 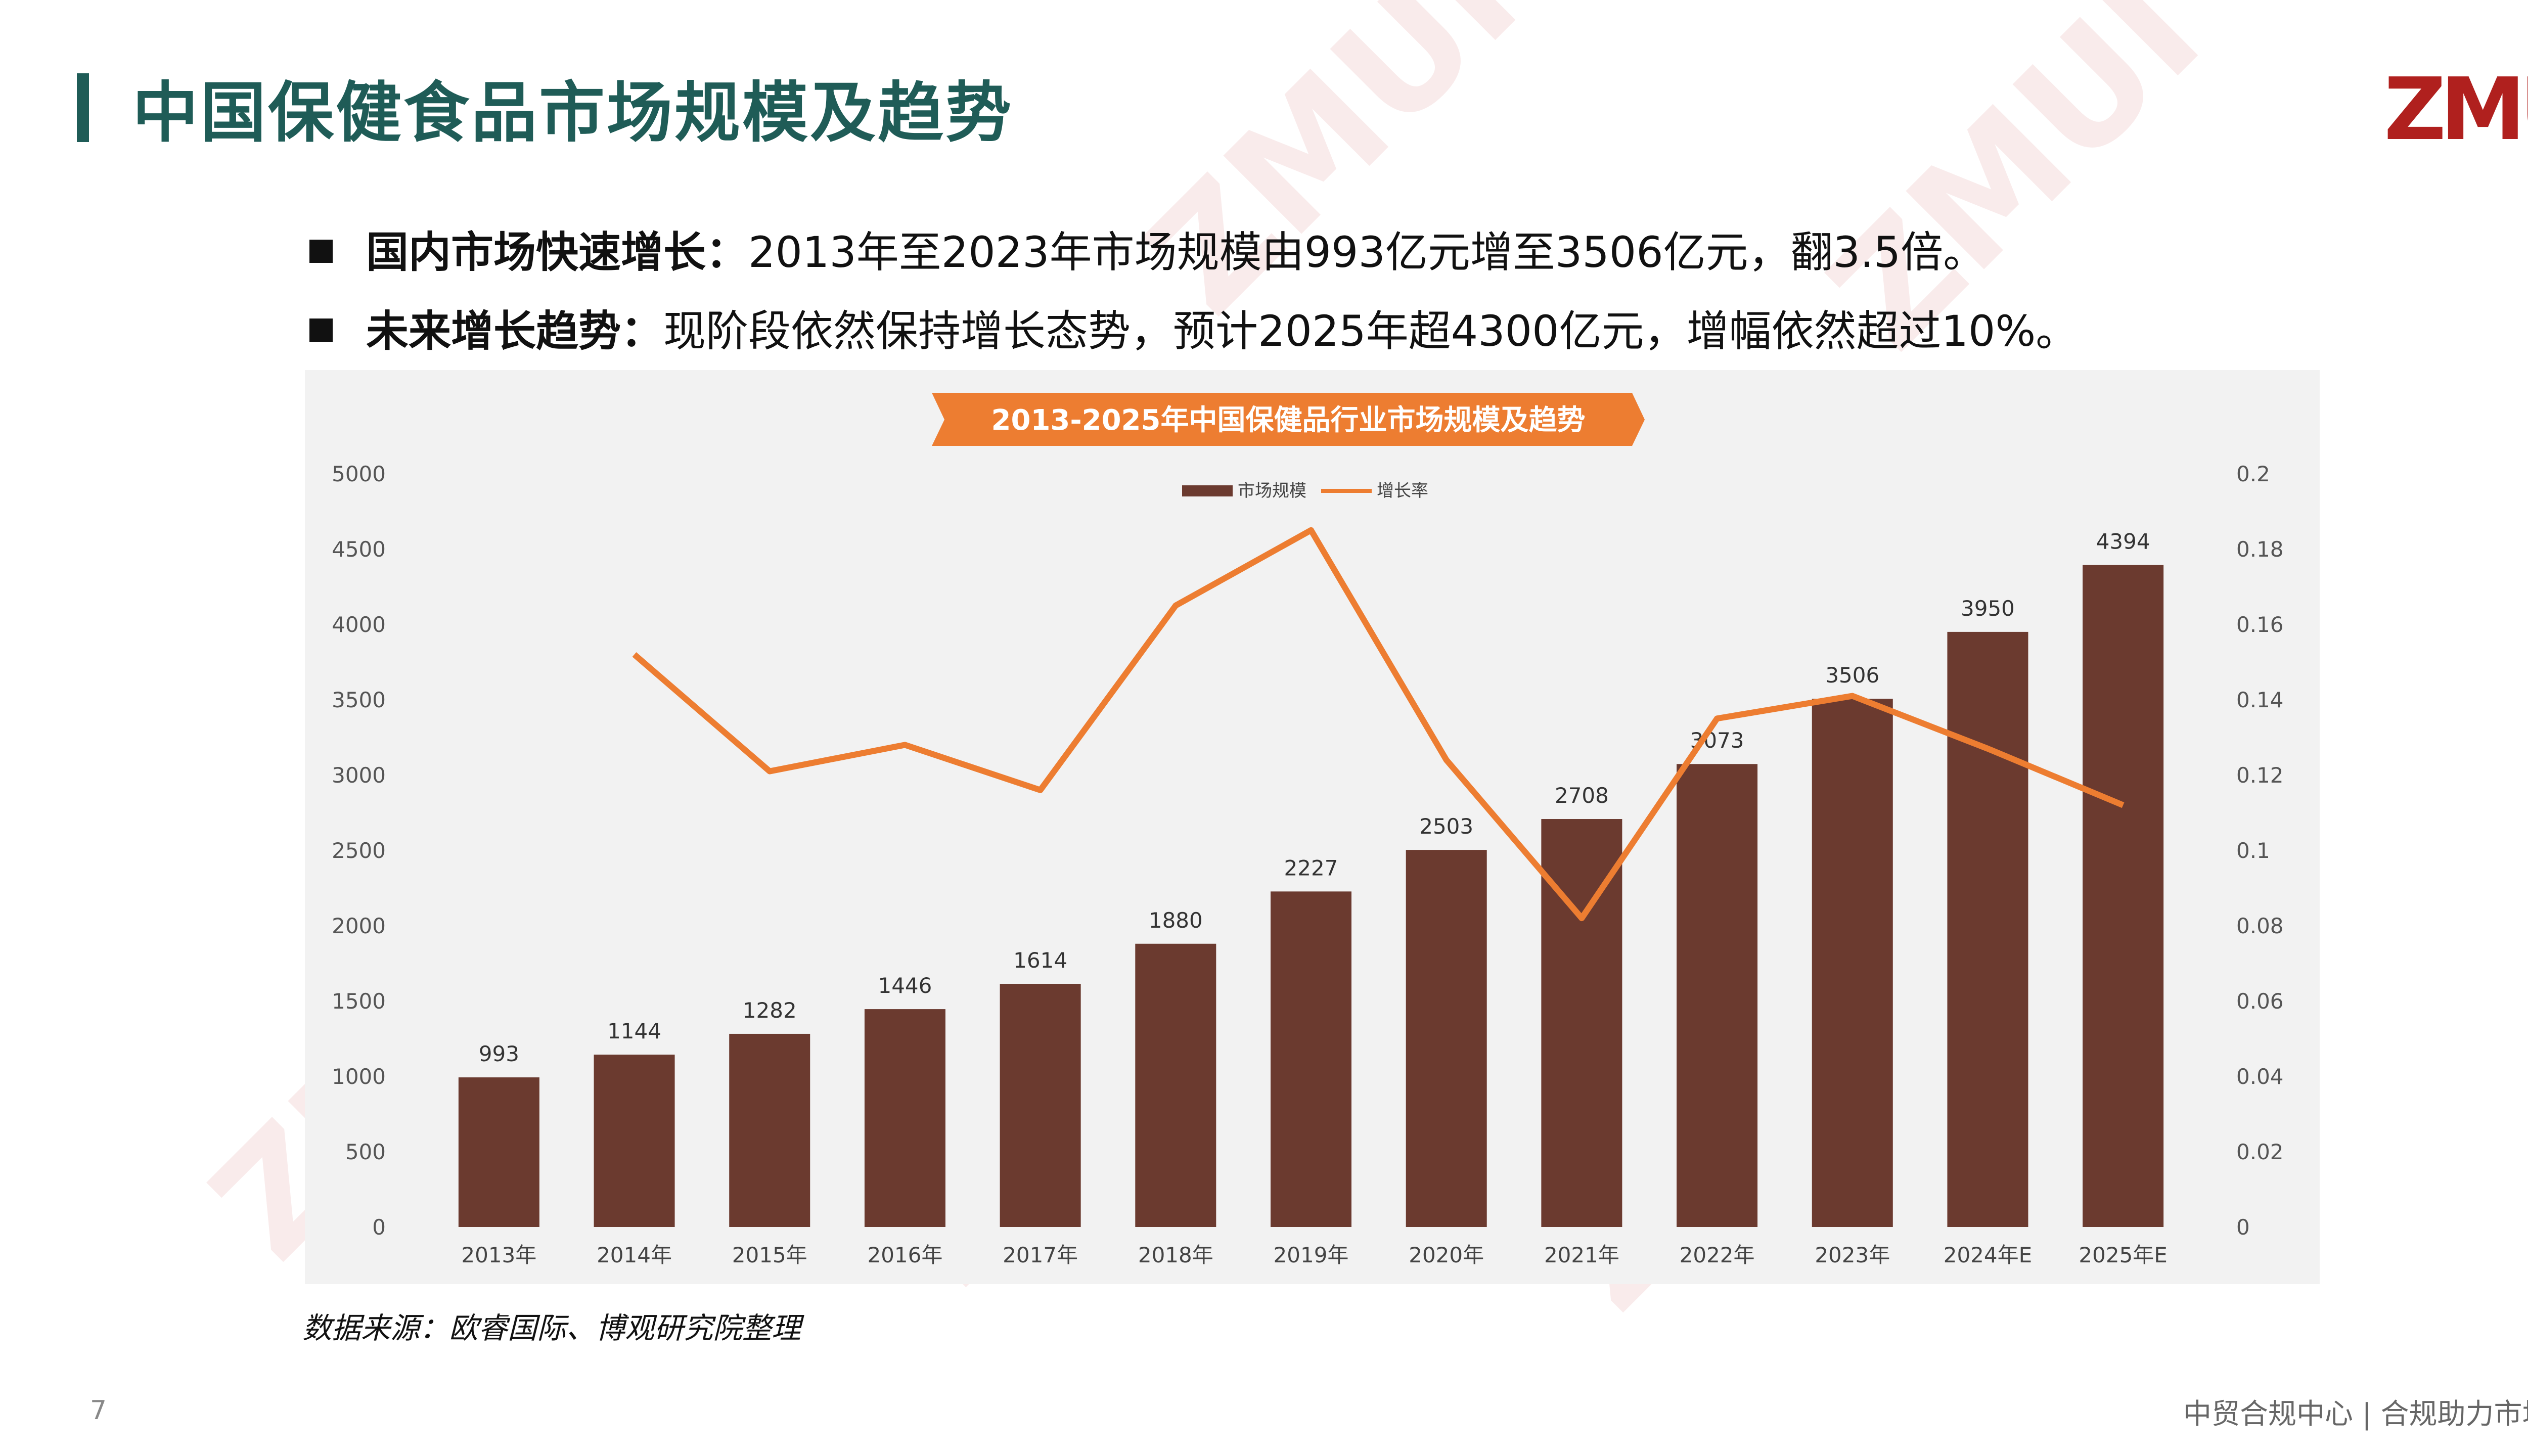 I want to click on title-accent-bar, so click(x=83, y=107).